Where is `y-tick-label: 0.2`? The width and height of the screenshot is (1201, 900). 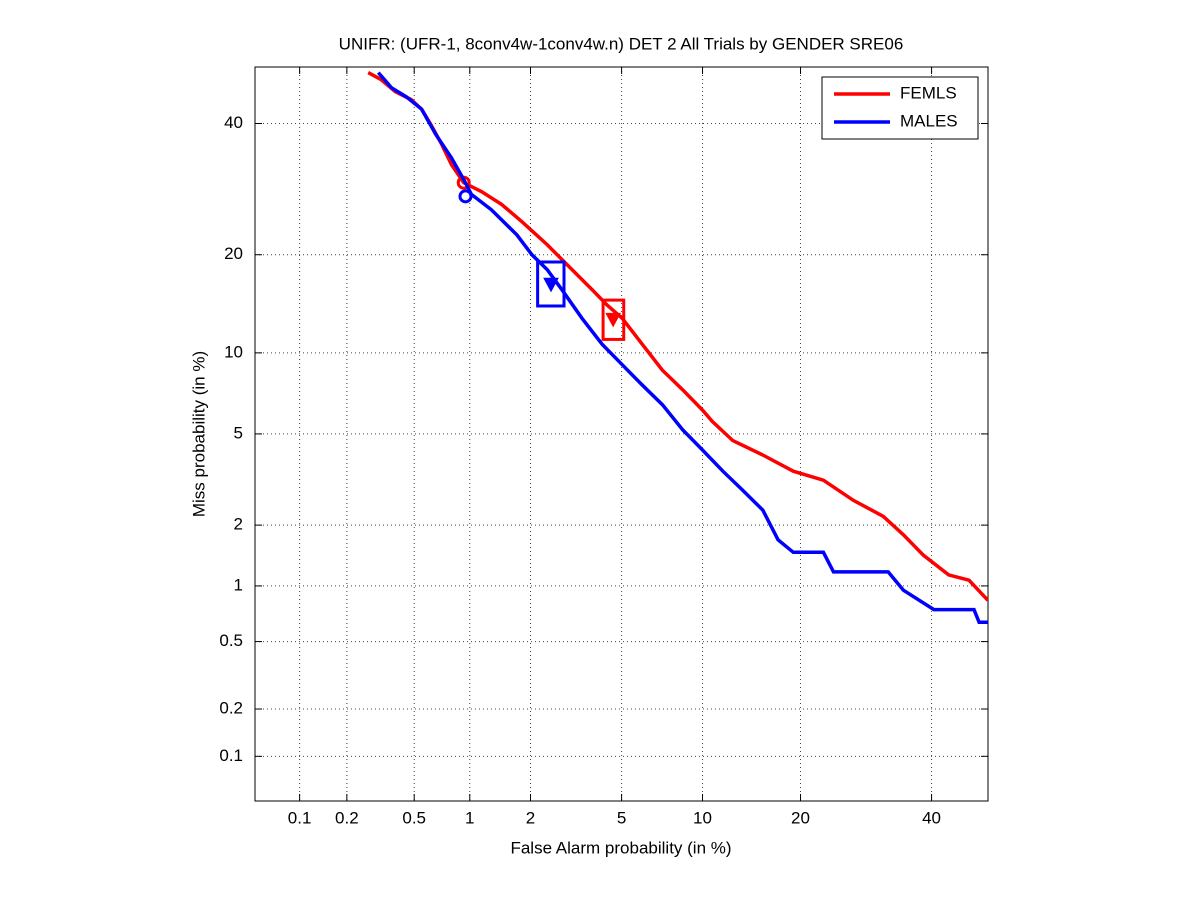 y-tick-label: 0.2 is located at coordinates (231, 708).